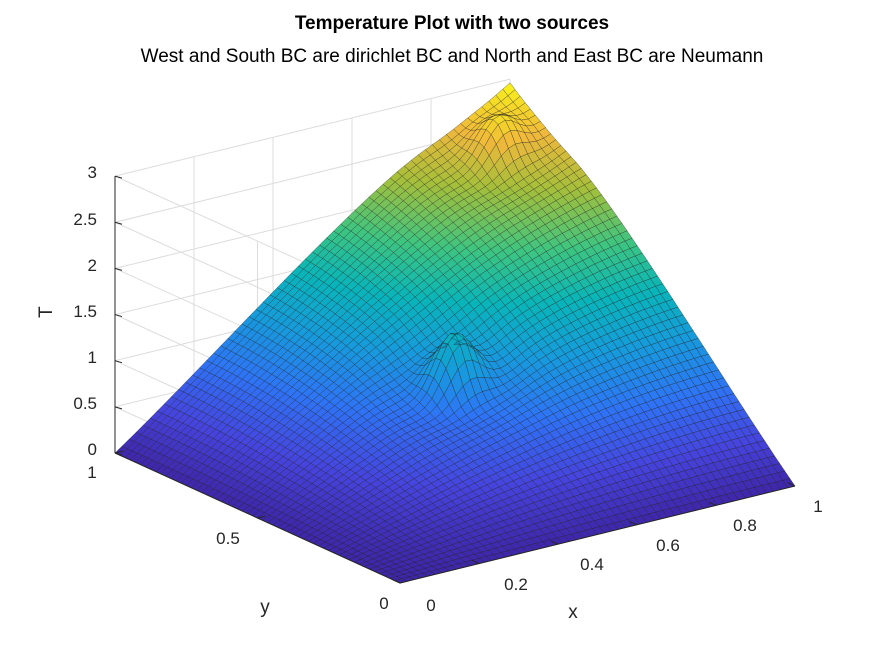 The height and width of the screenshot is (656, 875). Describe the element at coordinates (85, 219) in the screenshot. I see `z-tick-label: 2.5` at that location.